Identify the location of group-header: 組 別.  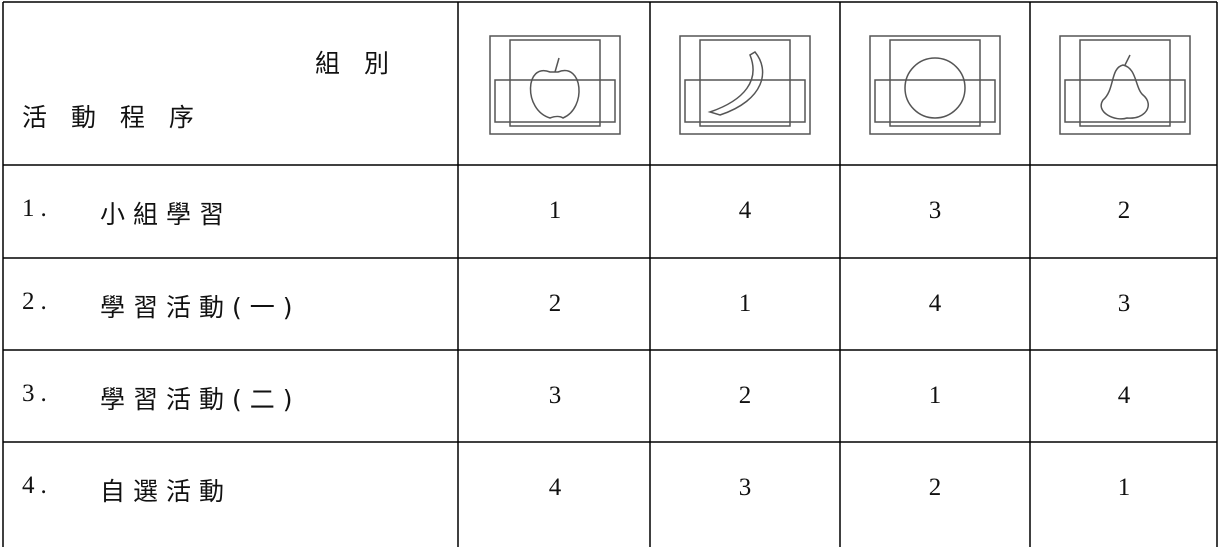
(356, 63).